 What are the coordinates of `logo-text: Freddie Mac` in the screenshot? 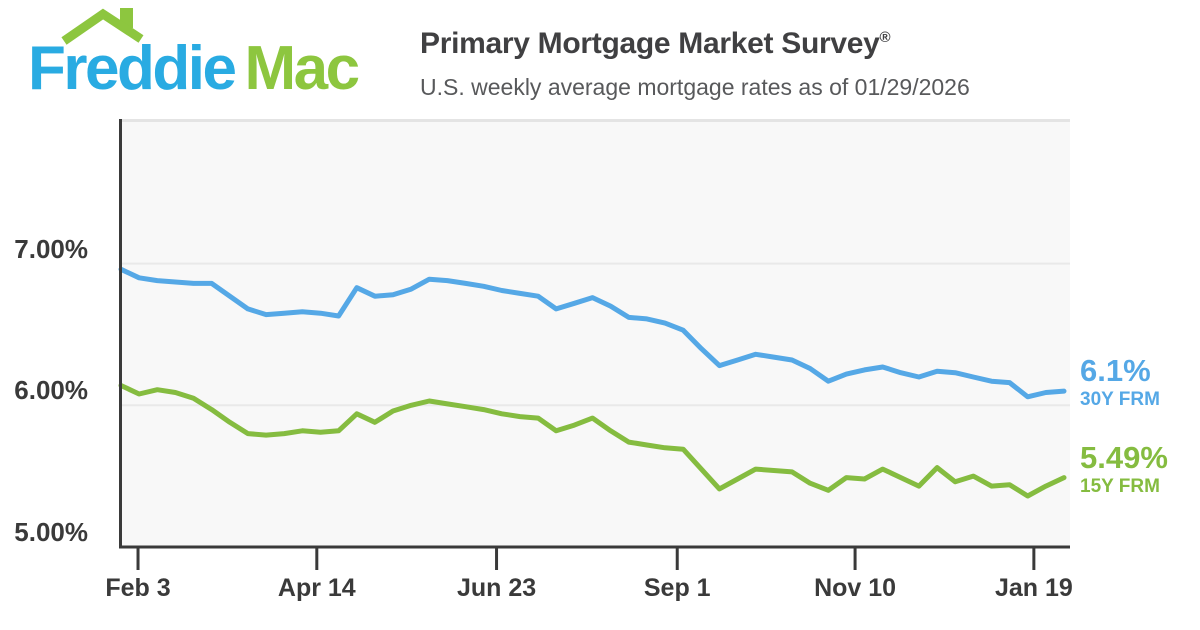 It's located at (194, 69).